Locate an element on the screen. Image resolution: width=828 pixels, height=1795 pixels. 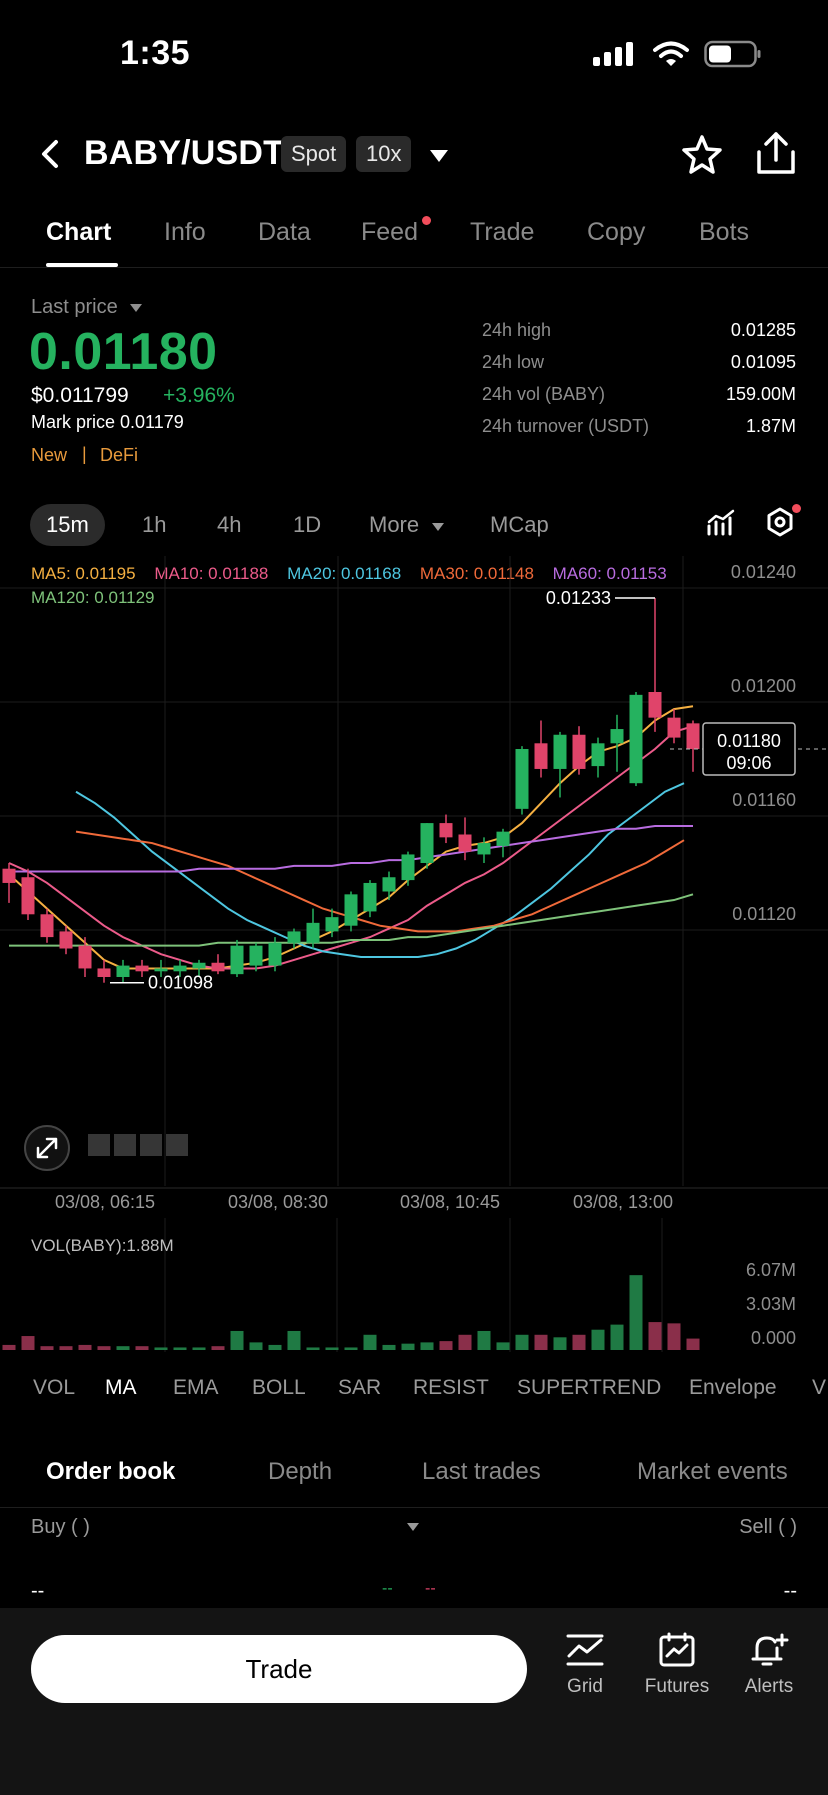
interval-1h: 1h is located at coordinates (154, 524).